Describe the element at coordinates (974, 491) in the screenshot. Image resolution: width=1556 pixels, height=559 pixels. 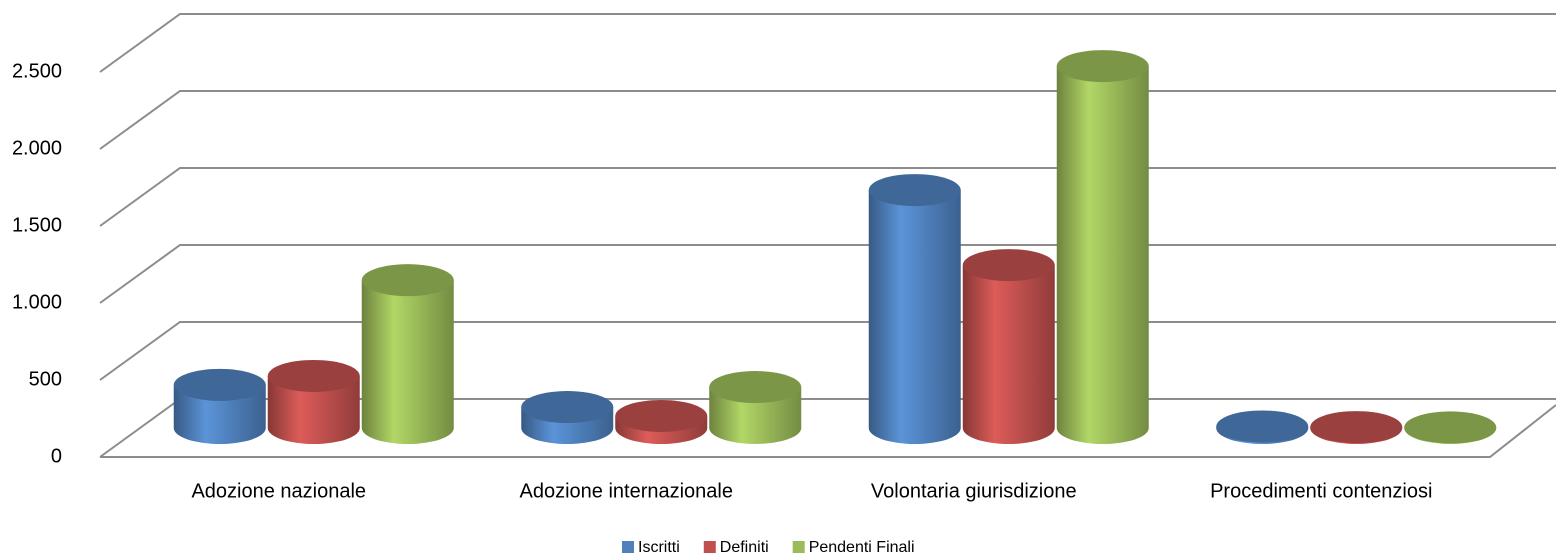
I see `x-tick-label: Volontaria giurisdizione` at that location.